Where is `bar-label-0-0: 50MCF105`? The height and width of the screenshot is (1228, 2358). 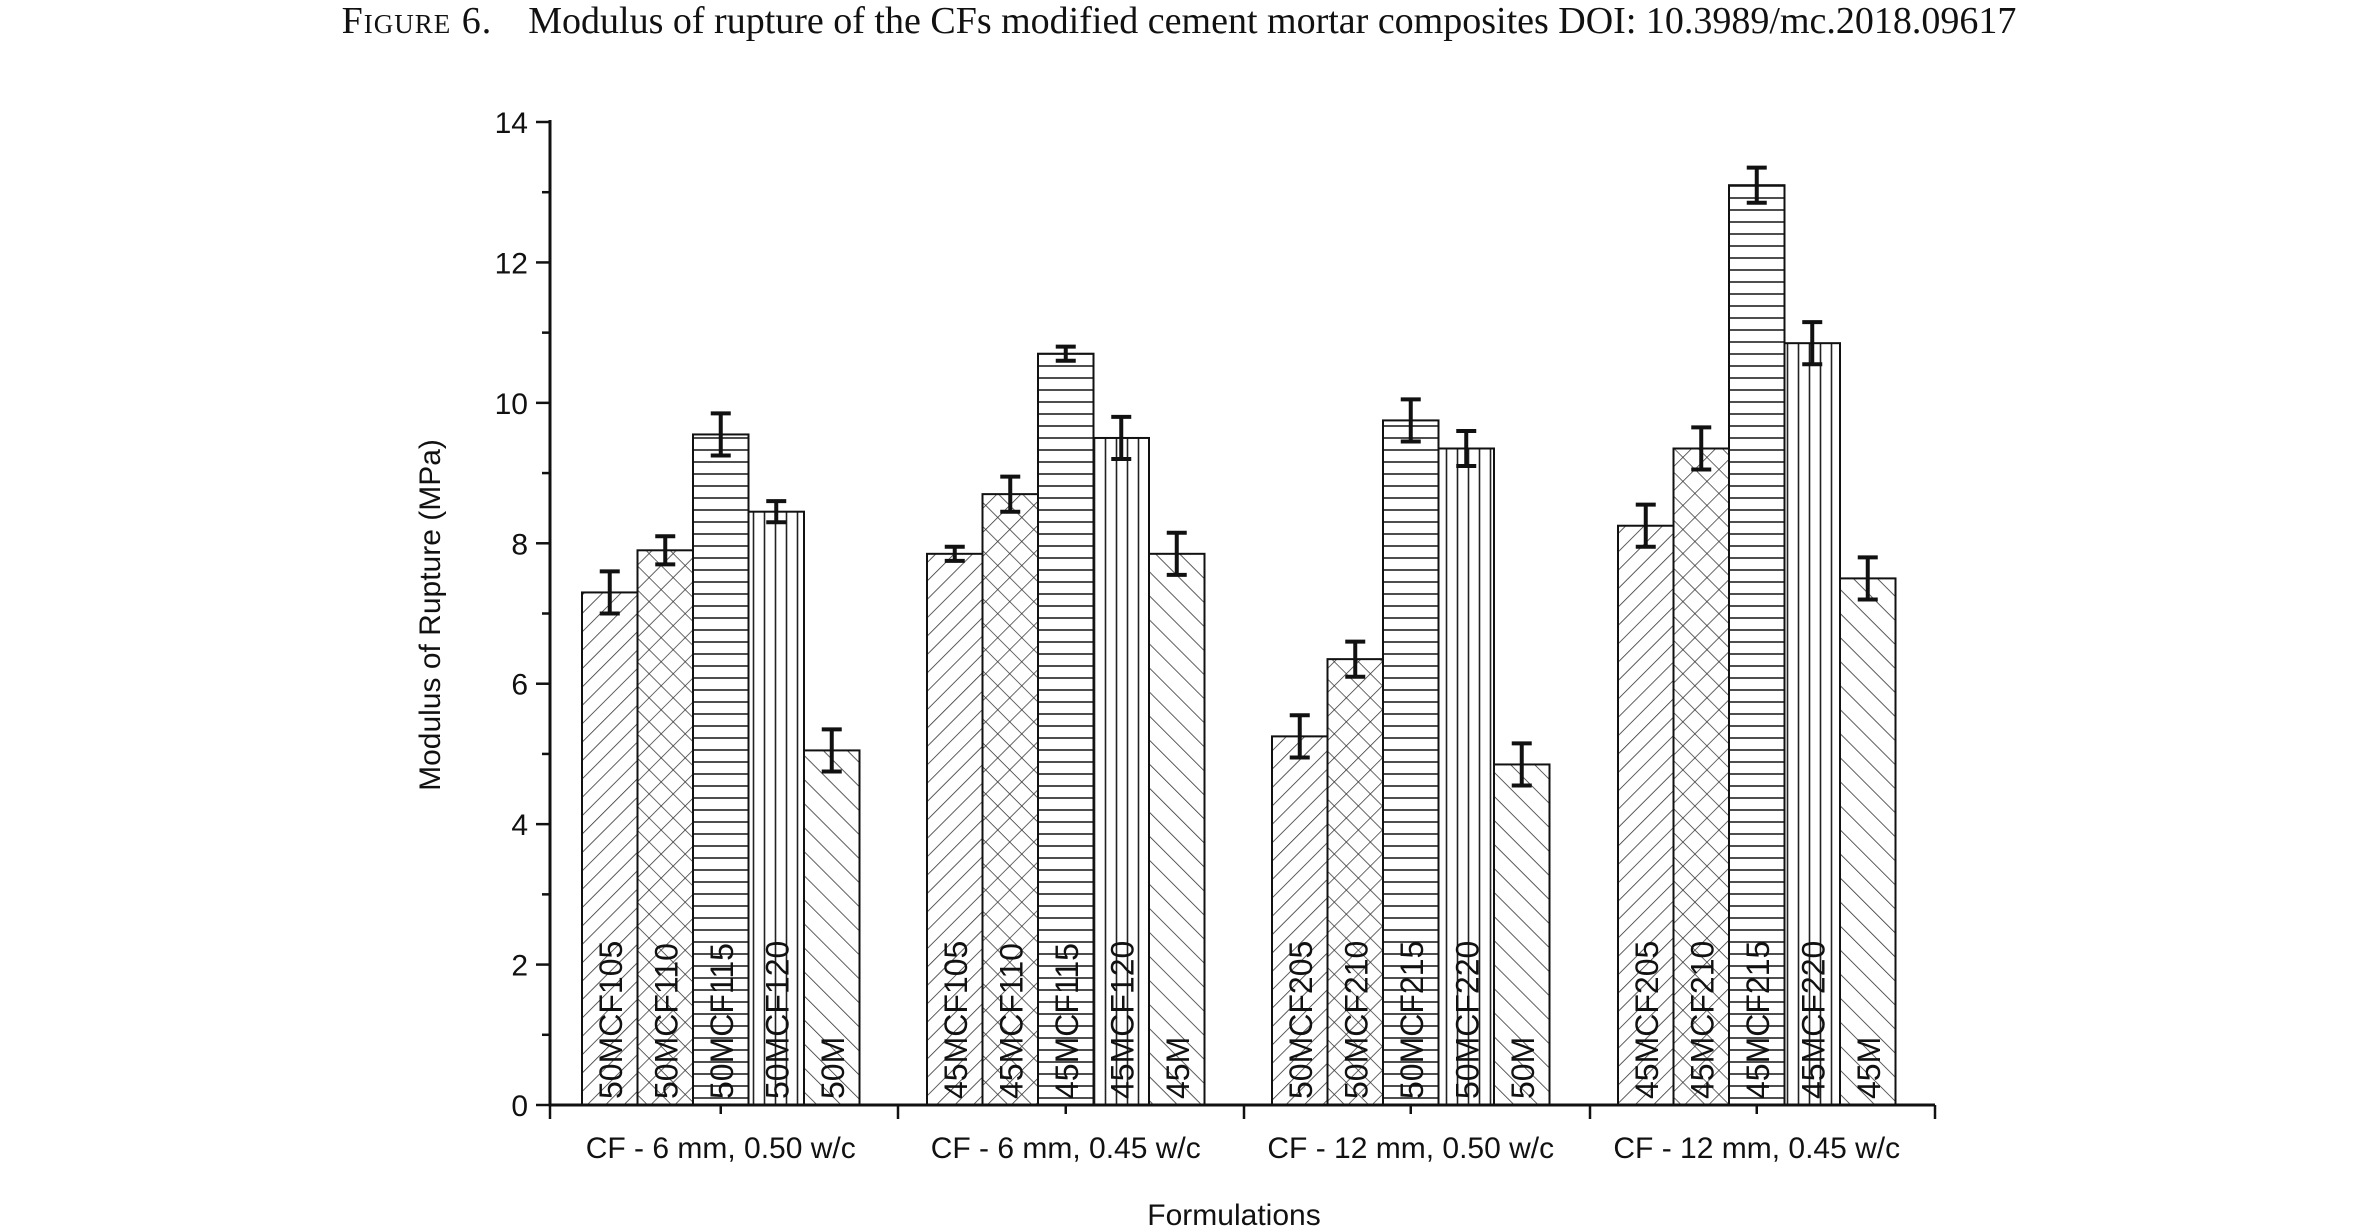
bar-label-0-0: 50MCF105 is located at coordinates (611, 1020).